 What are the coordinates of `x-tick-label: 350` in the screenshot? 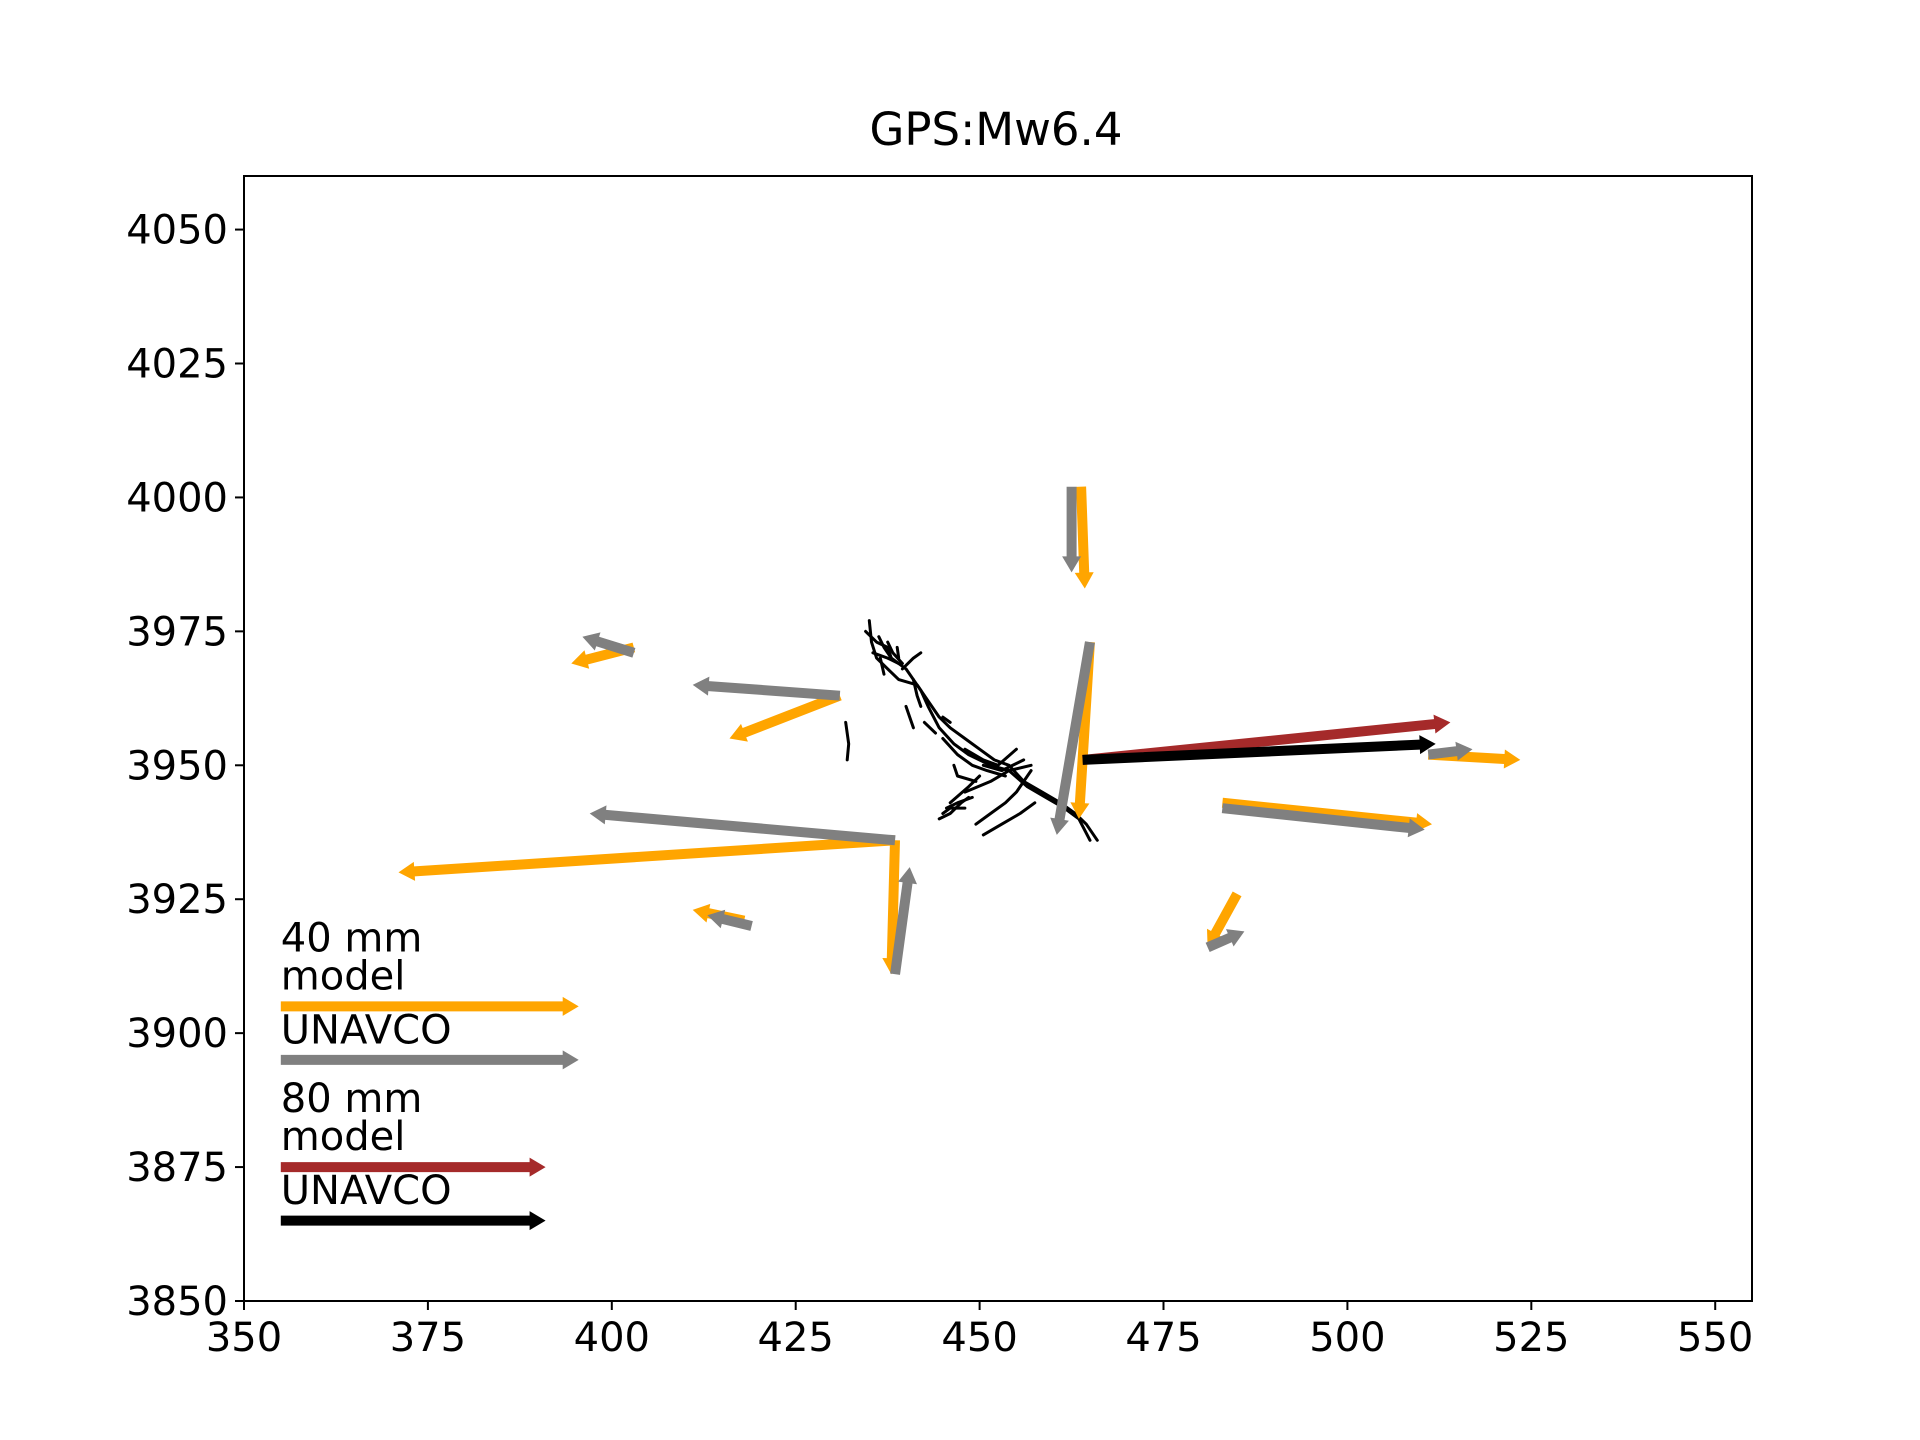 It's located at (244, 1338).